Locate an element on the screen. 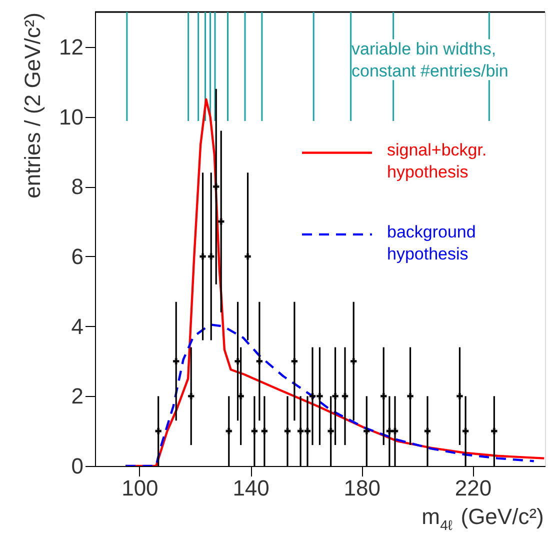 The width and height of the screenshot is (549, 534). y-tick-label: 6 is located at coordinates (77, 256).